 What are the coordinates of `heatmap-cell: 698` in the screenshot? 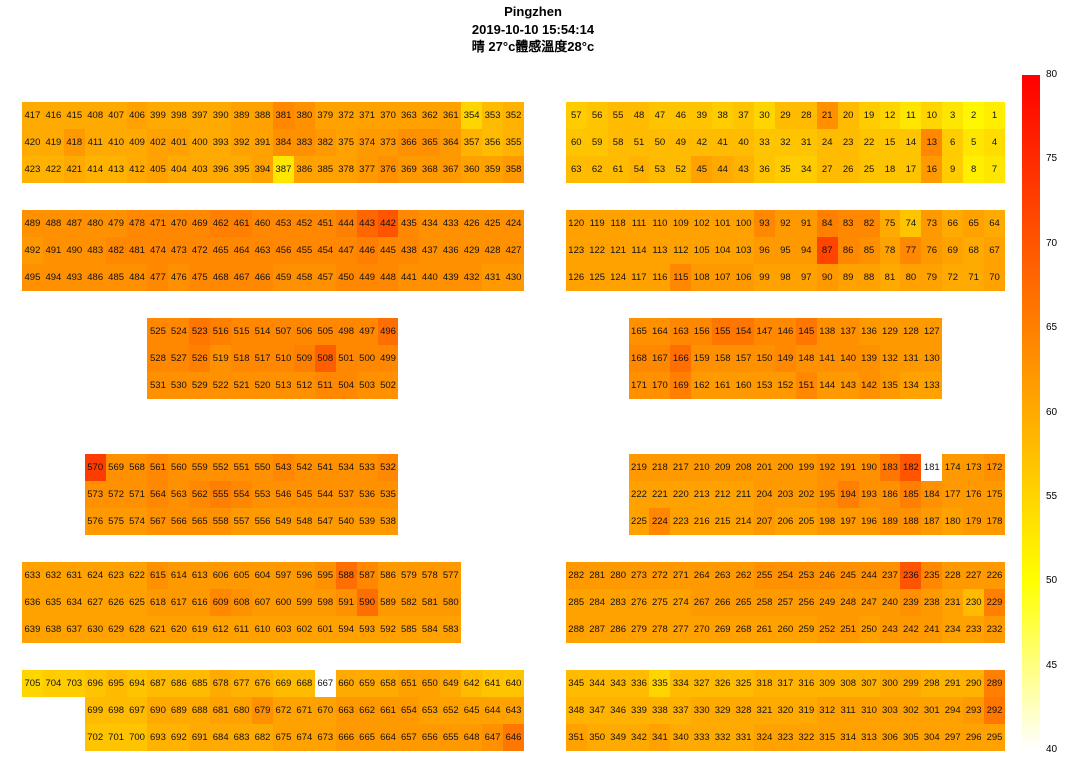 It's located at (116, 710).